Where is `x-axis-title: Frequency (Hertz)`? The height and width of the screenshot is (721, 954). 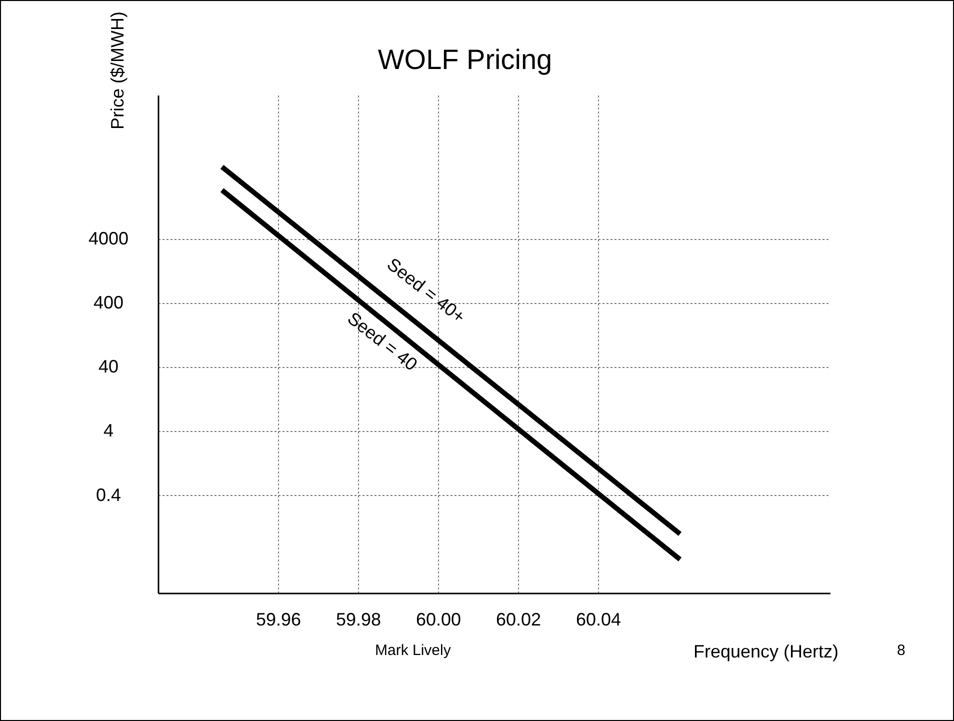 x-axis-title: Frequency (Hertz) is located at coordinates (765, 652).